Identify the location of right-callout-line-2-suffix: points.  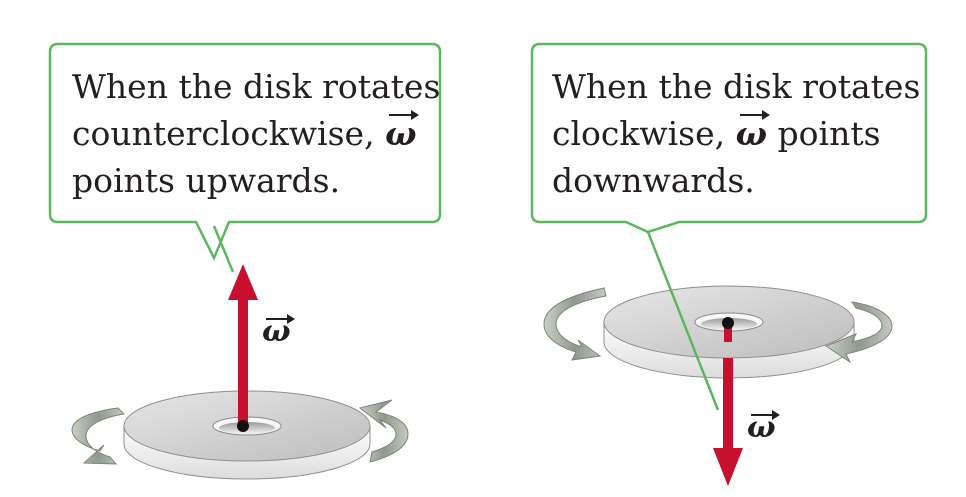
(824, 133).